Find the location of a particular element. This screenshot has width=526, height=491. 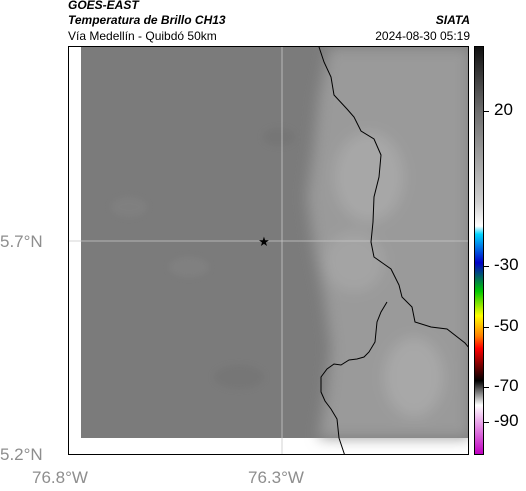

coastline is located at coordinates (354, 377).